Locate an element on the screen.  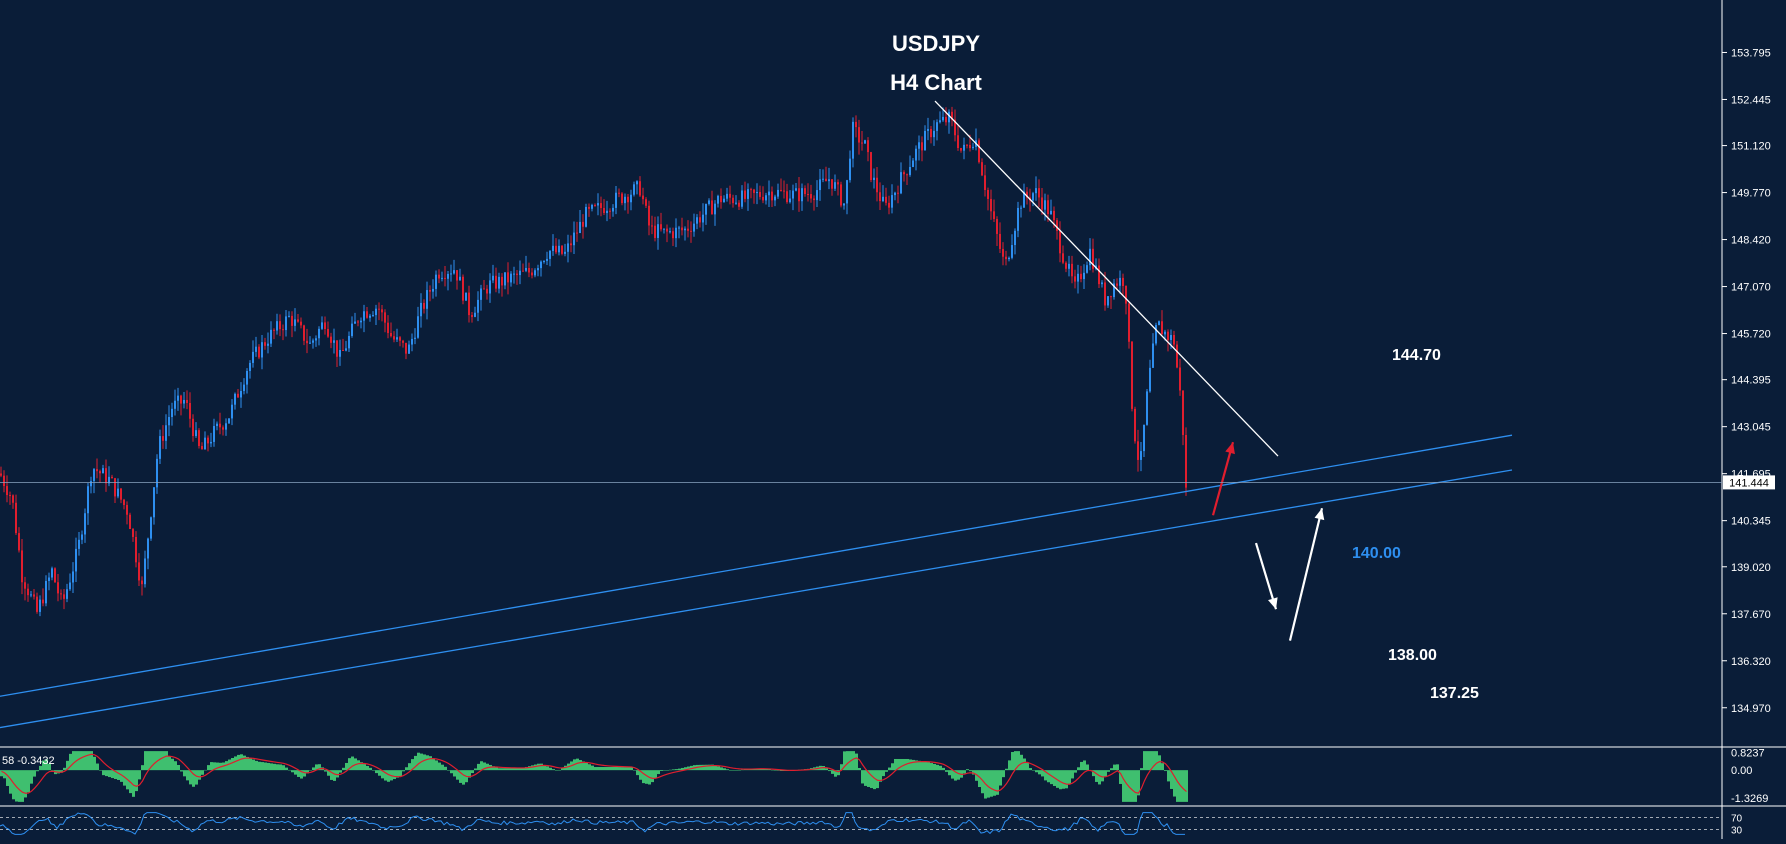
macd-tick-label: -1.3269 is located at coordinates (1749, 799).